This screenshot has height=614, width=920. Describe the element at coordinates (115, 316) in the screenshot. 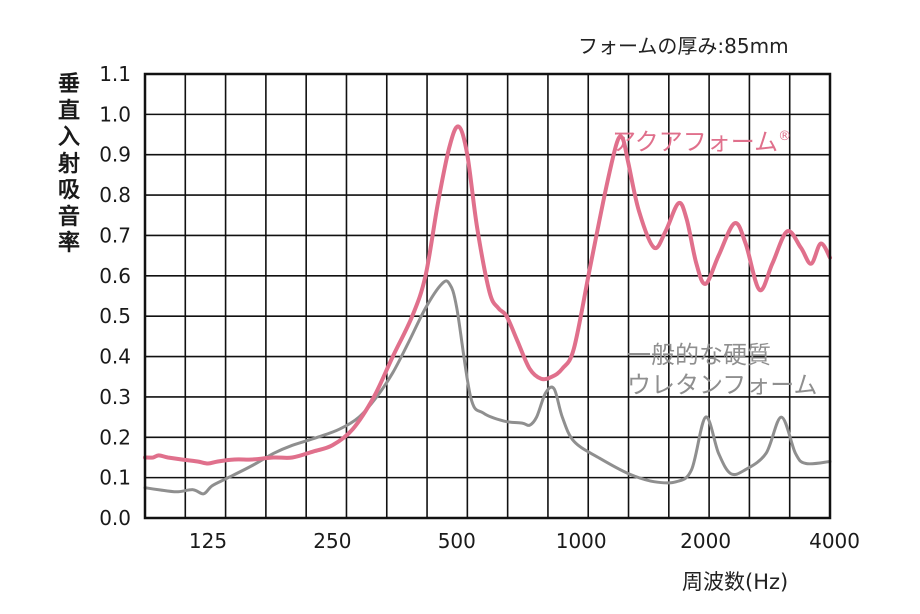

I see `y-tick-label: 0.5` at that location.